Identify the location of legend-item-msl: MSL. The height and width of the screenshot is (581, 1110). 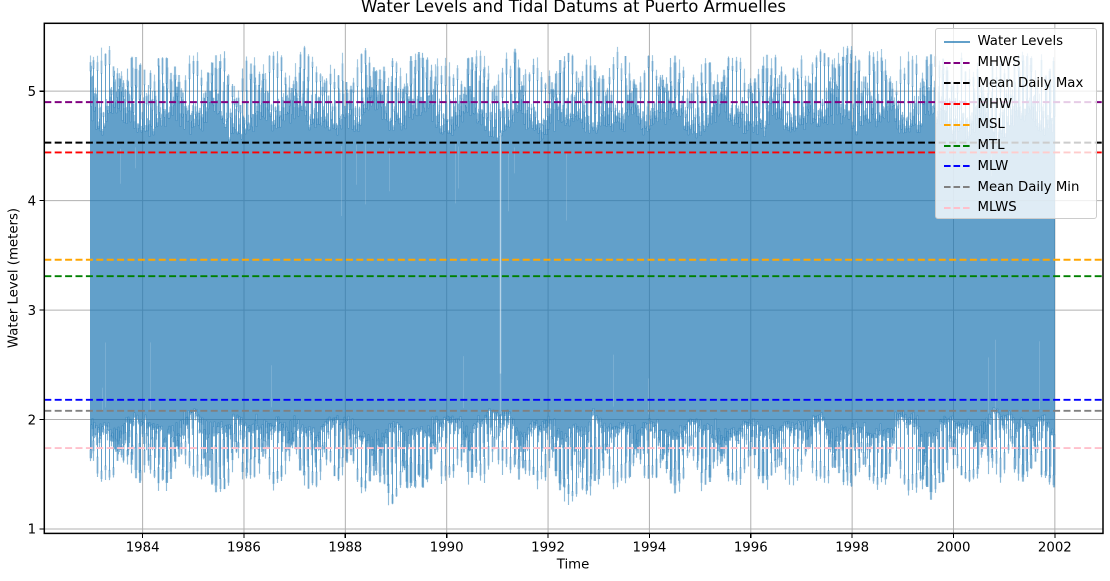
(1017, 124).